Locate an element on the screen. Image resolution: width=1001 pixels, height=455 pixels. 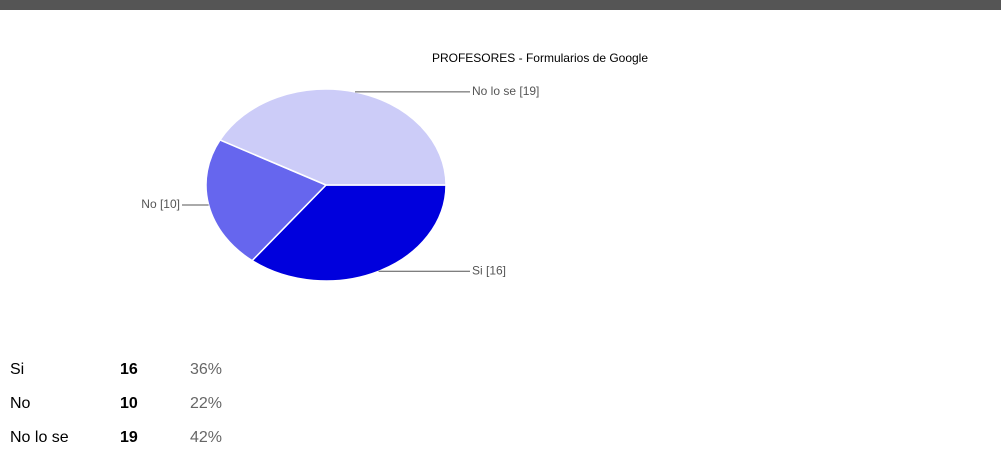
row-label: Si is located at coordinates (17, 369).